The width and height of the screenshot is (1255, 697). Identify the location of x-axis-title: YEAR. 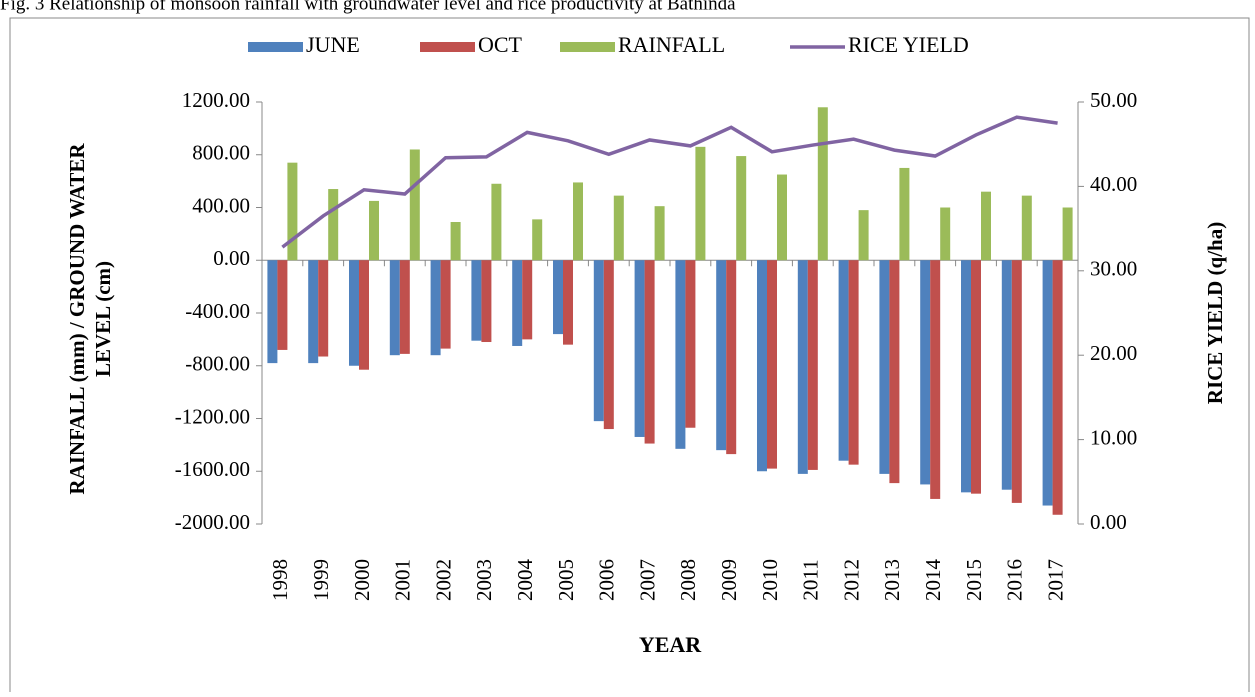
(670, 644).